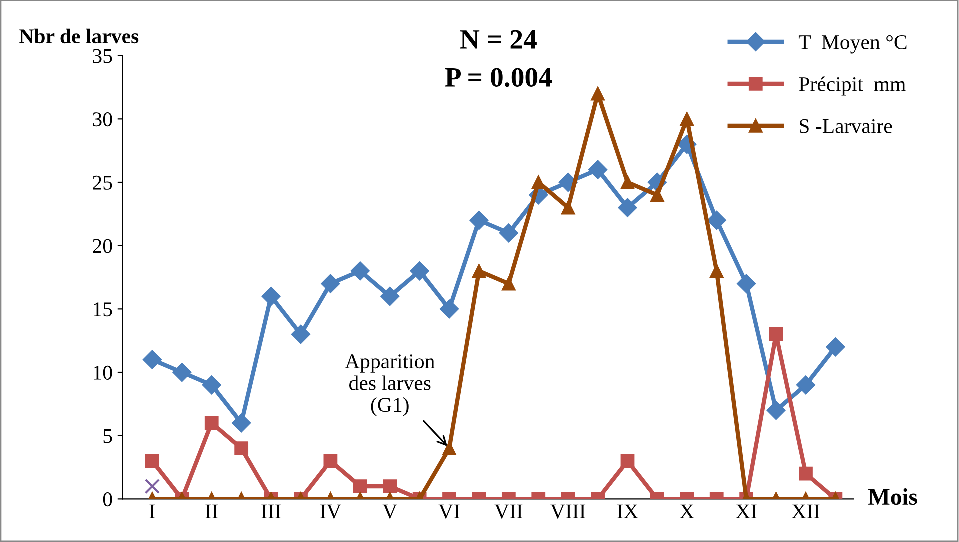 This screenshot has width=959, height=542. I want to click on y-tick-label: 5, so click(108, 436).